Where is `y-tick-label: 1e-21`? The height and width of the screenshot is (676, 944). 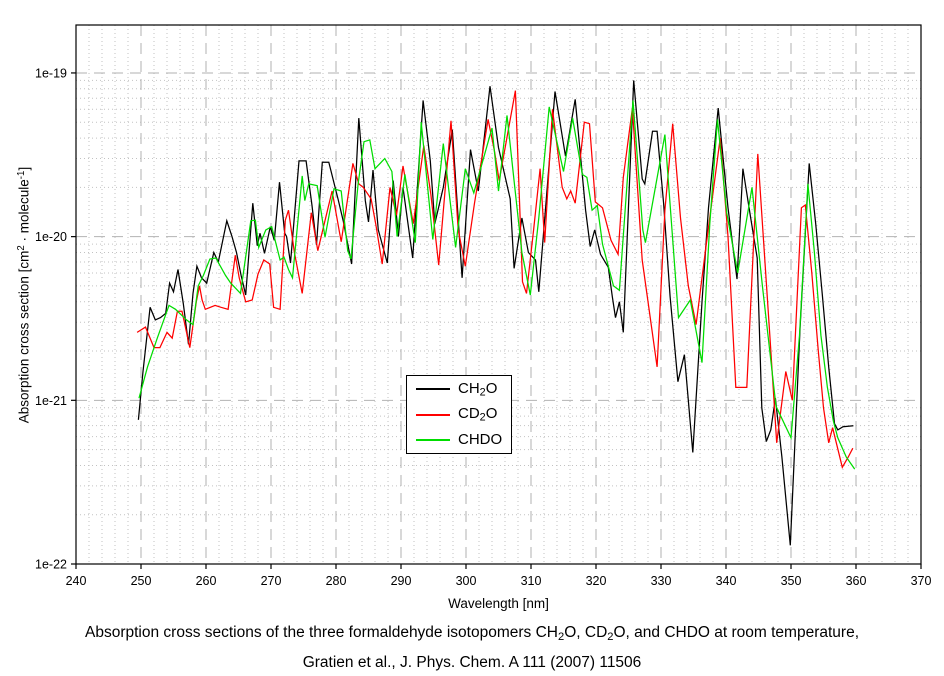 y-tick-label: 1e-21 is located at coordinates (51, 401).